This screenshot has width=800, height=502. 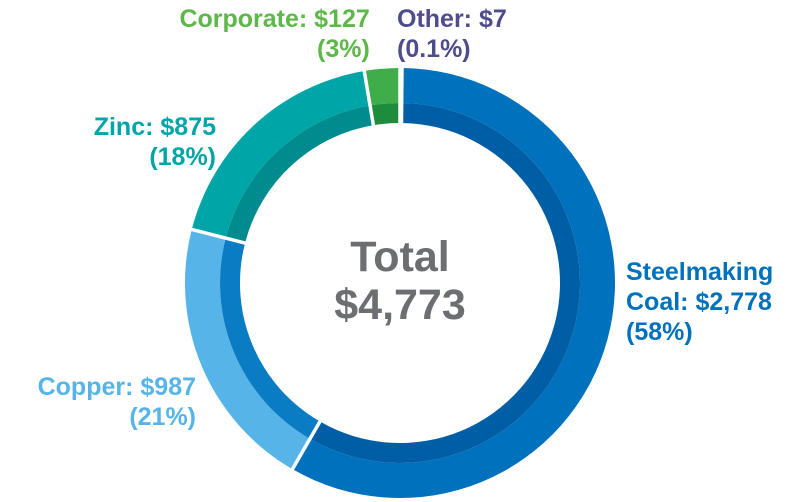 I want to click on zinc-slice, so click(x=281, y=154).